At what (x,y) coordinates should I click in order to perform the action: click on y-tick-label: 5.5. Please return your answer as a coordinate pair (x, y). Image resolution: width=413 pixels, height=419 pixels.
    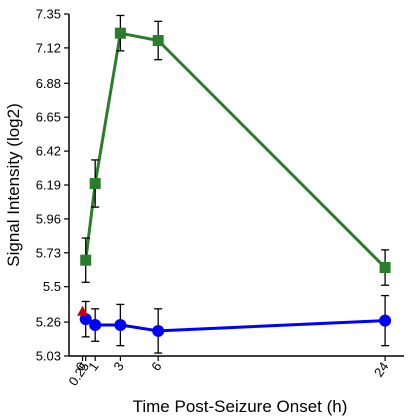
    Looking at the image, I should click on (52, 286).